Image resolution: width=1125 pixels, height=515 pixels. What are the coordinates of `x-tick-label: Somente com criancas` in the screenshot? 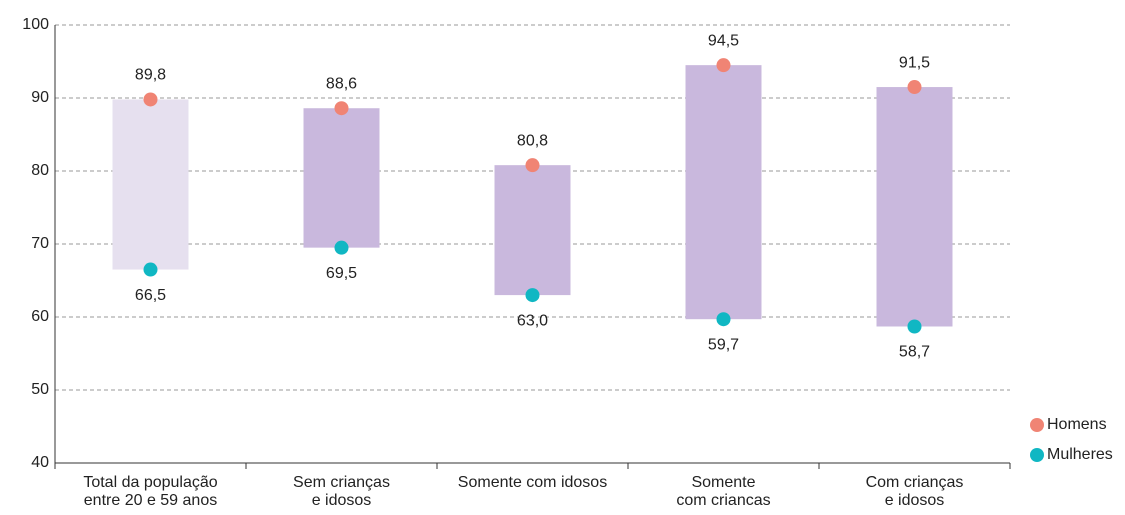 It's located at (723, 491).